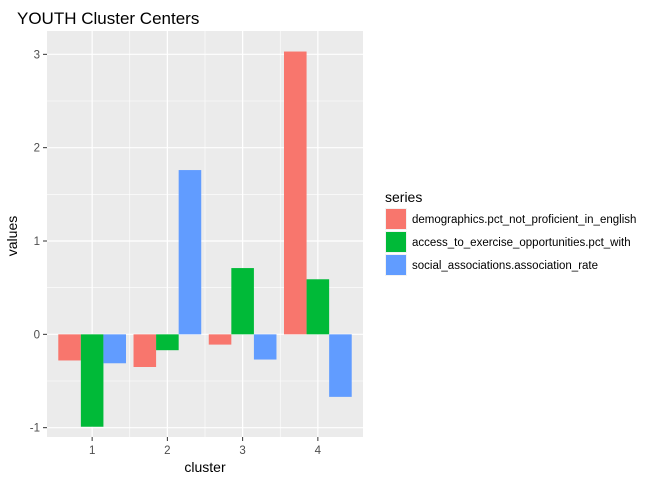  I want to click on x-tick-label: 1, so click(92, 451).